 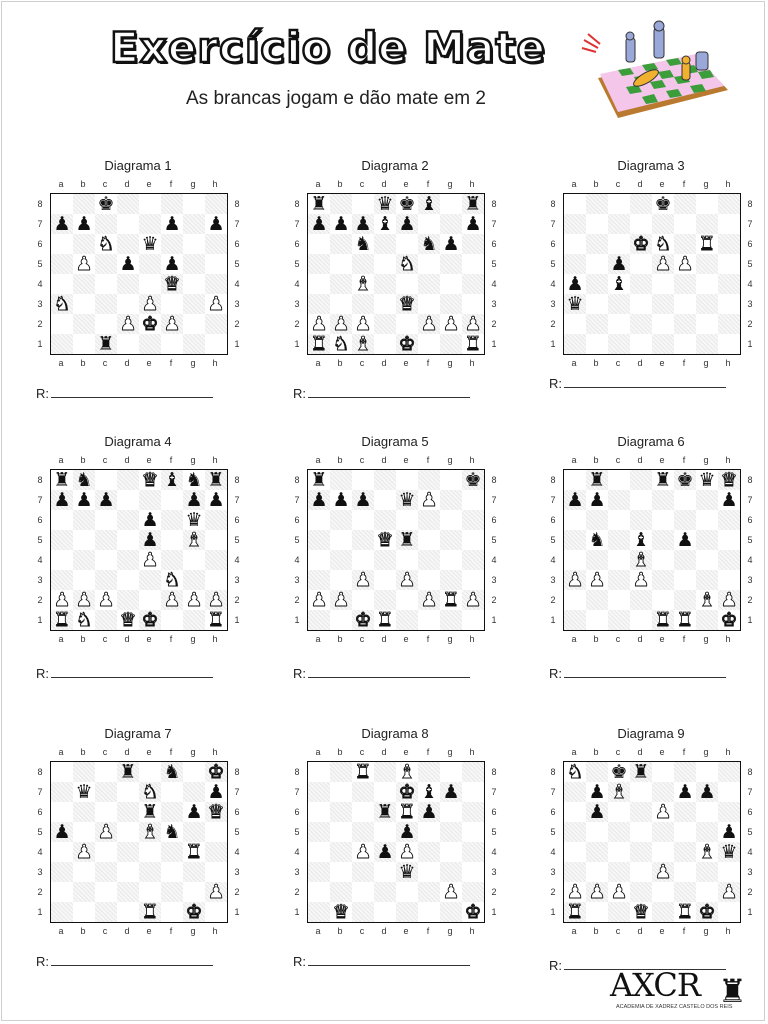 I want to click on file-labels-top: a b c d e f g h, so click(x=138, y=461).